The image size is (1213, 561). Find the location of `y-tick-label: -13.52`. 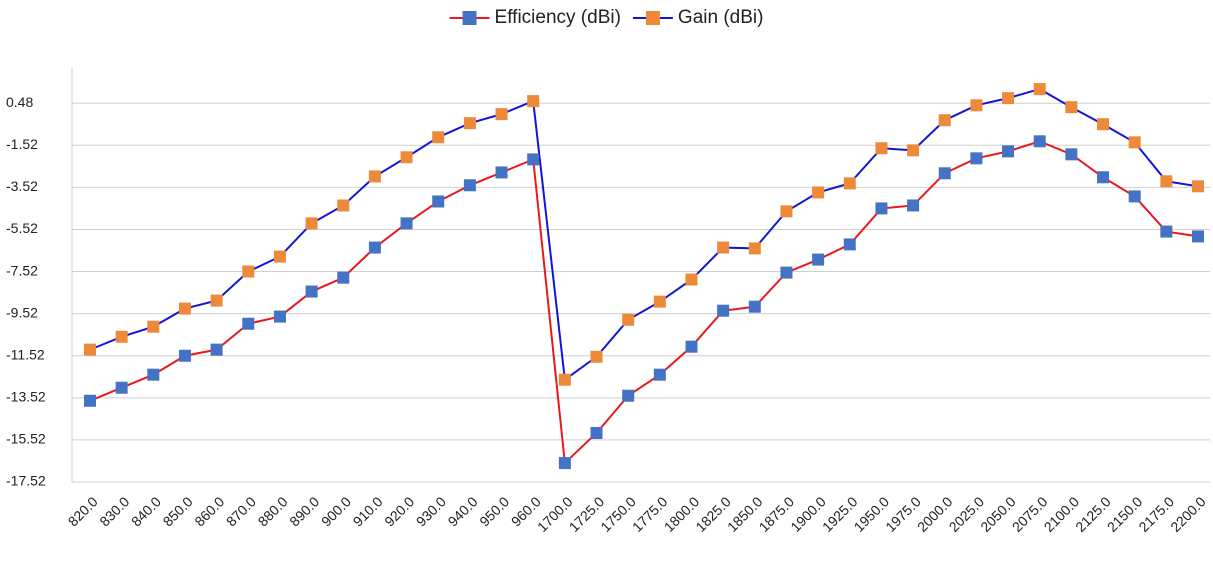

y-tick-label: -13.52 is located at coordinates (26, 397).